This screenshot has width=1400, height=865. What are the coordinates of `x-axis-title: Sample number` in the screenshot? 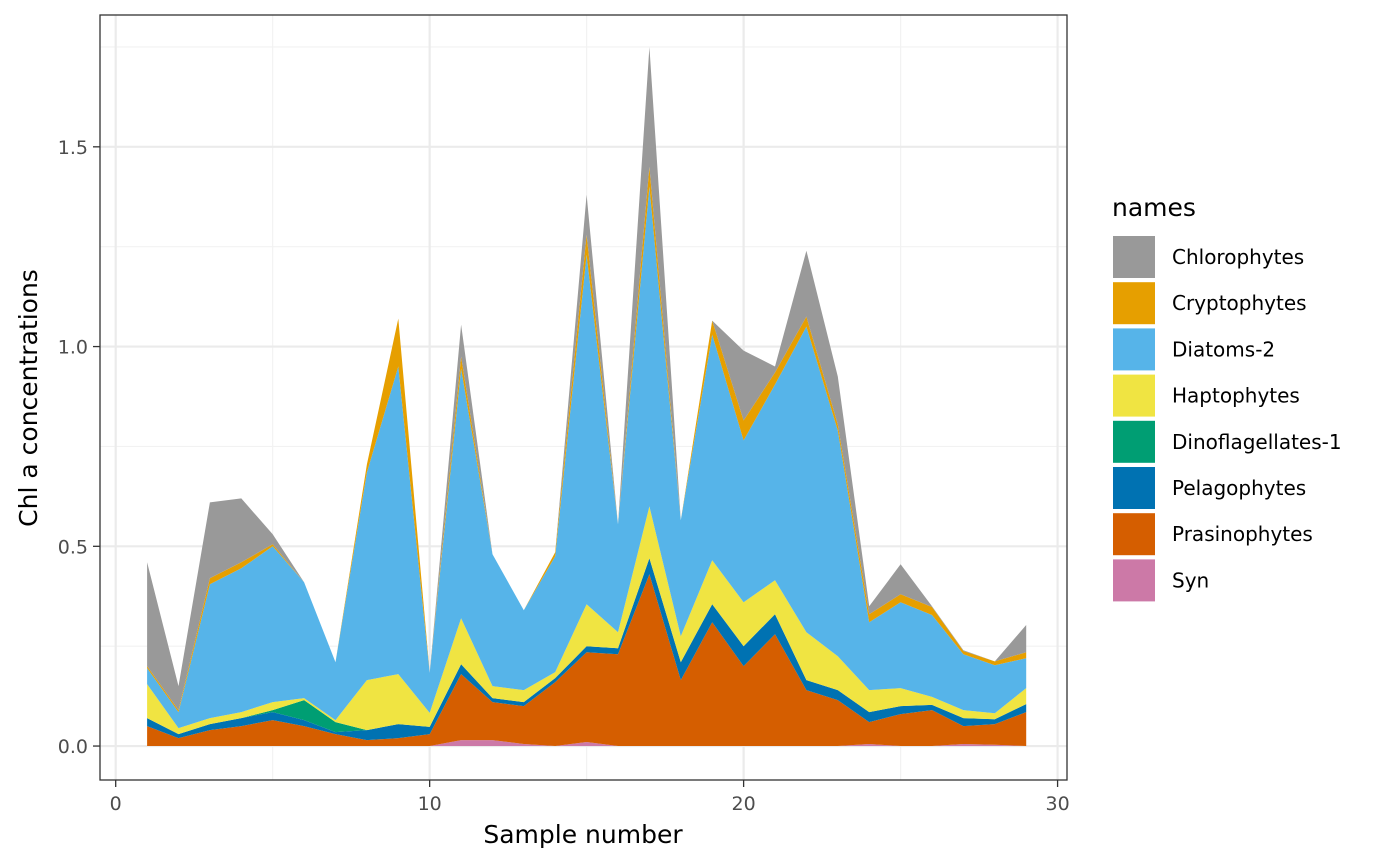 It's located at (583, 834).